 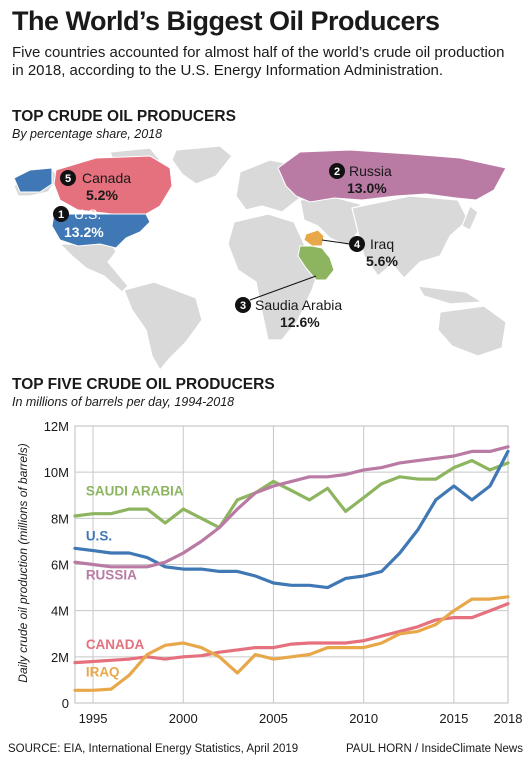 I want to click on series-label-canada: CANADA, so click(x=115, y=644).